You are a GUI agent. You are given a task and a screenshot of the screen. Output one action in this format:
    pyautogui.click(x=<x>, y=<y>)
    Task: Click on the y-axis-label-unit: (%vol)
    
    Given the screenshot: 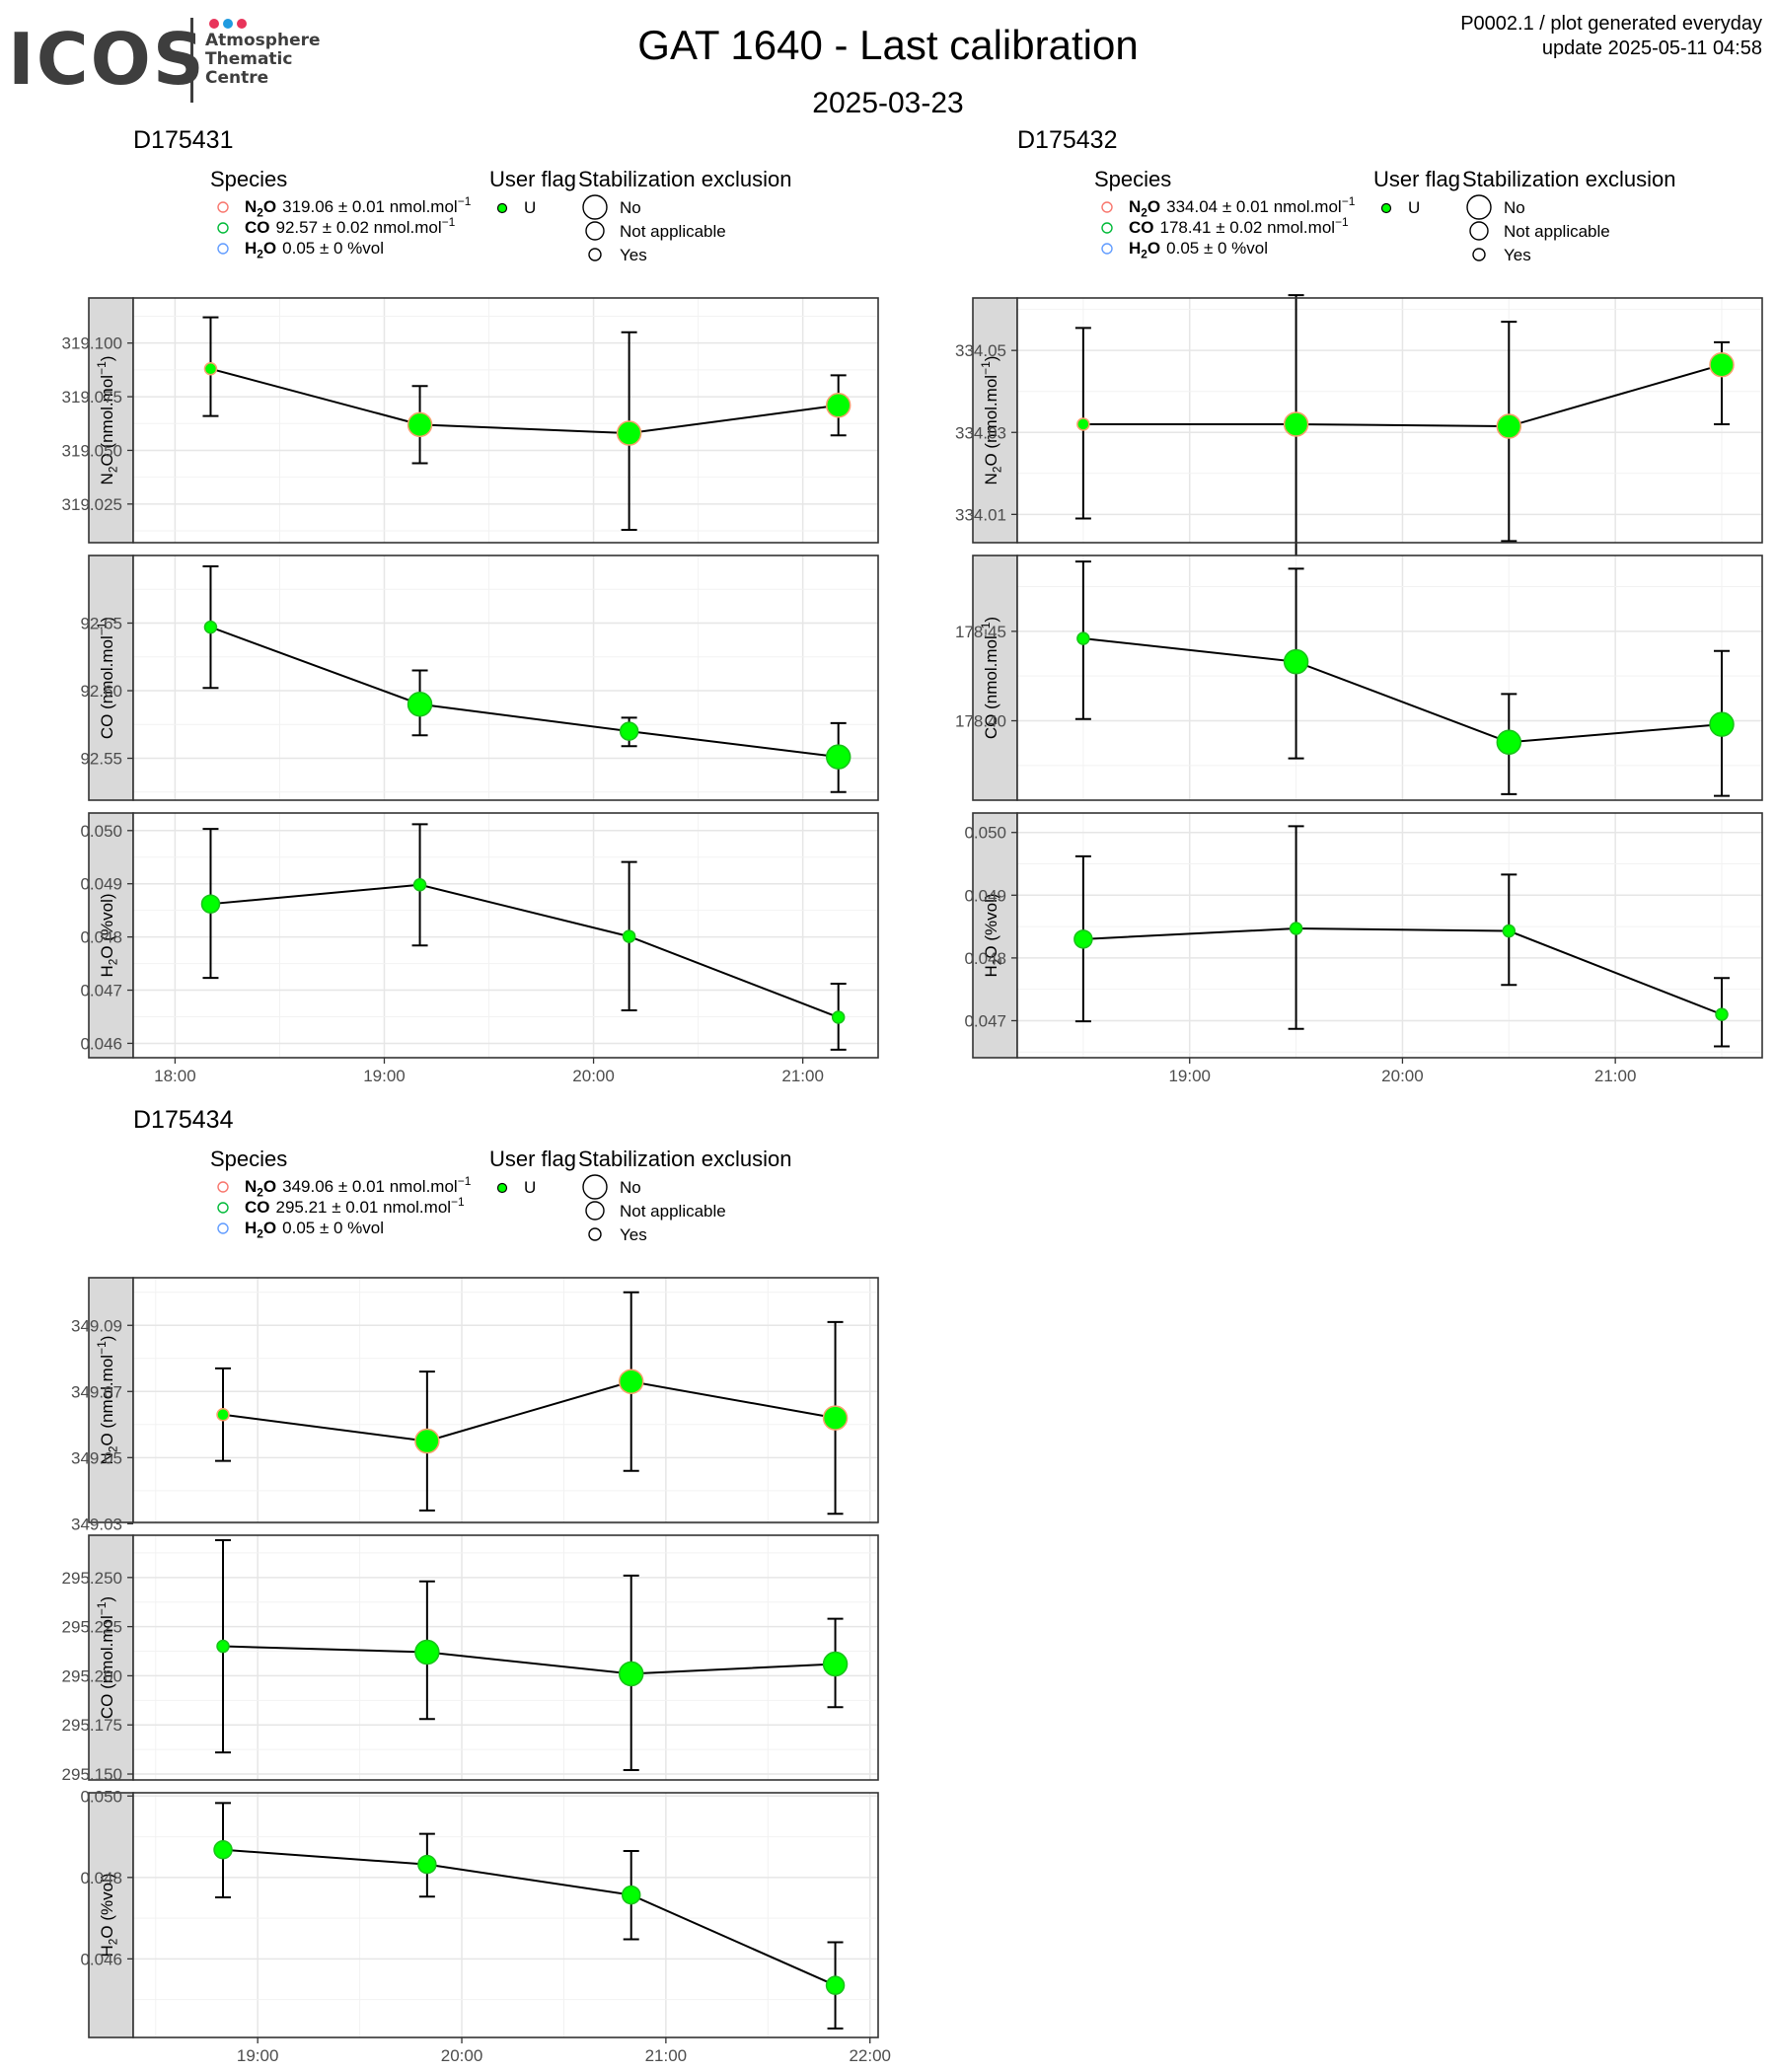 What is the action you would take?
    pyautogui.click(x=107, y=1899)
    